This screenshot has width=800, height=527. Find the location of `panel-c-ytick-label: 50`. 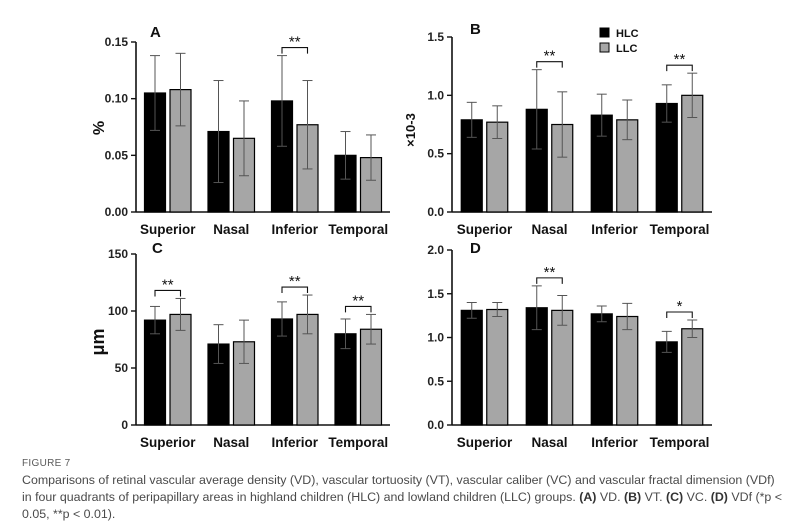

panel-c-ytick-label: 50 is located at coordinates (122, 368).